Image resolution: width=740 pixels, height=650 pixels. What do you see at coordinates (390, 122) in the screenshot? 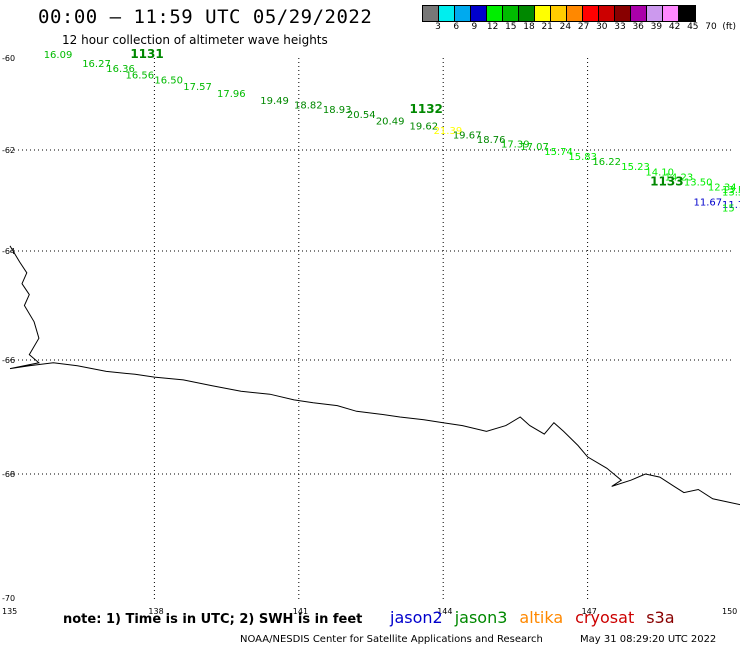
I see `wave-height-label: 20.49` at bounding box center [390, 122].